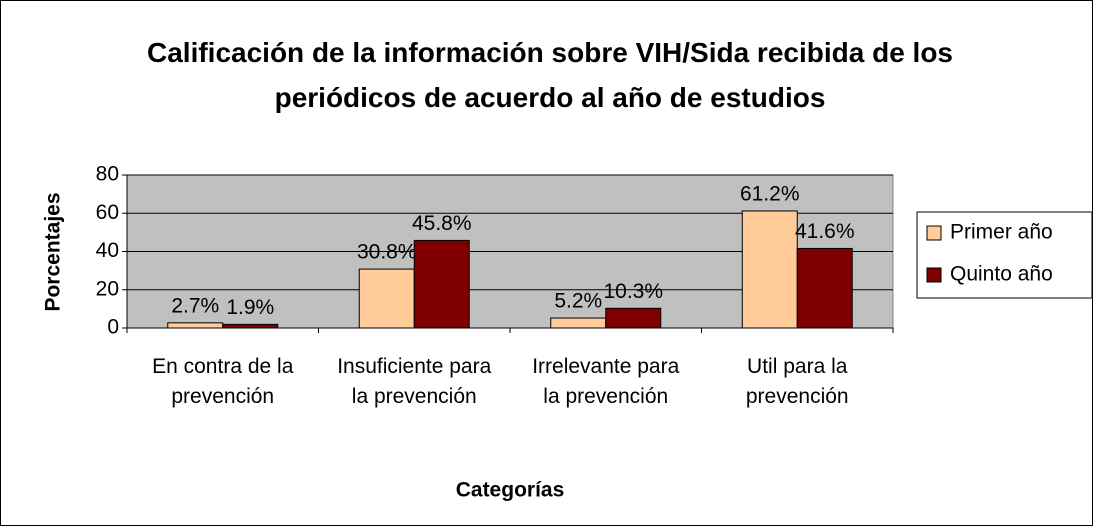  I want to click on data-label: 1.9%, so click(250, 307).